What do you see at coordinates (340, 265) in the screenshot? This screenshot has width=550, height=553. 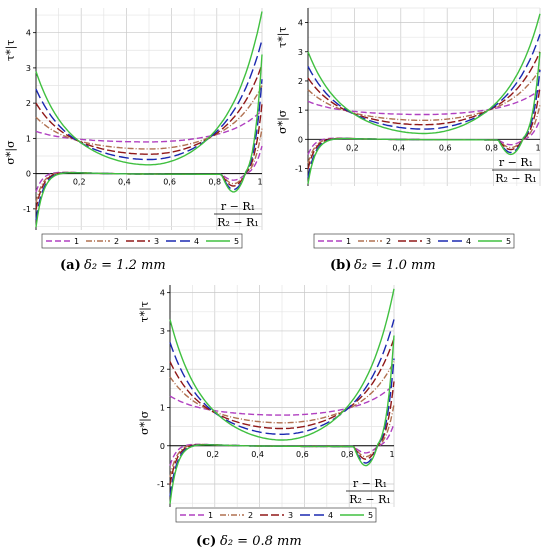 I see `caption-letter: (b)` at bounding box center [340, 265].